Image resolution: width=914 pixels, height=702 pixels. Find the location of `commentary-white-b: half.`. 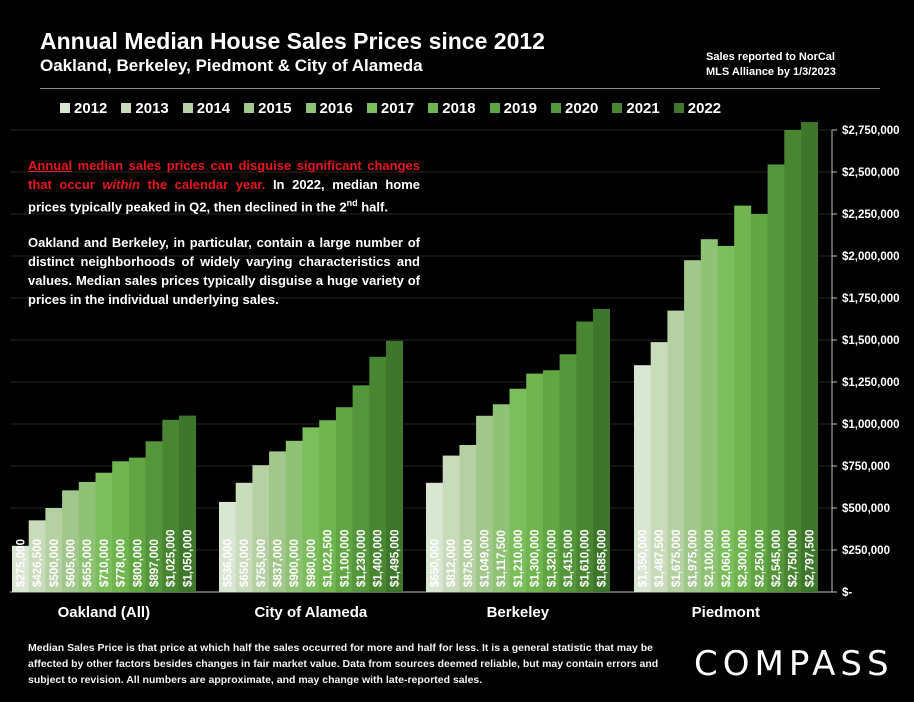

commentary-white-b: half. is located at coordinates (372, 207).